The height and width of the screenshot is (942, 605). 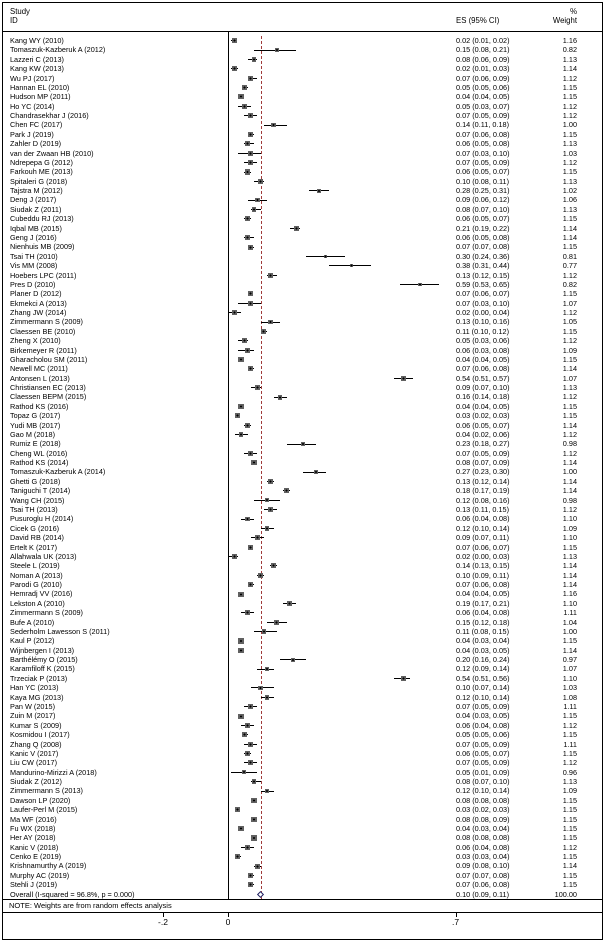 What do you see at coordinates (483, 153) in the screenshot?
I see `es-value: 0.07 (0.03, 0.10)` at bounding box center [483, 153].